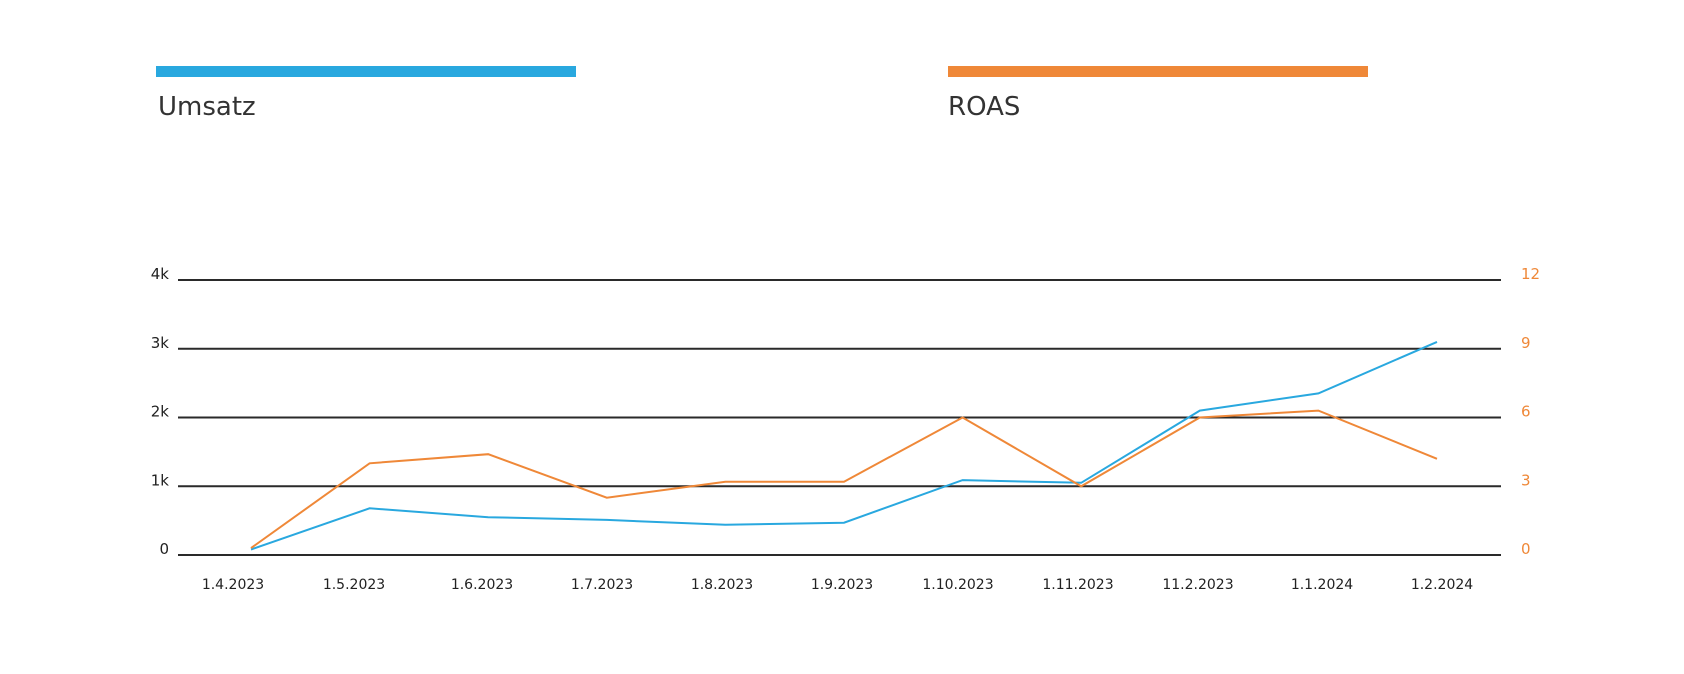 The image size is (1684, 674). I want to click on legend-umsatz-swatch, so click(366, 71).